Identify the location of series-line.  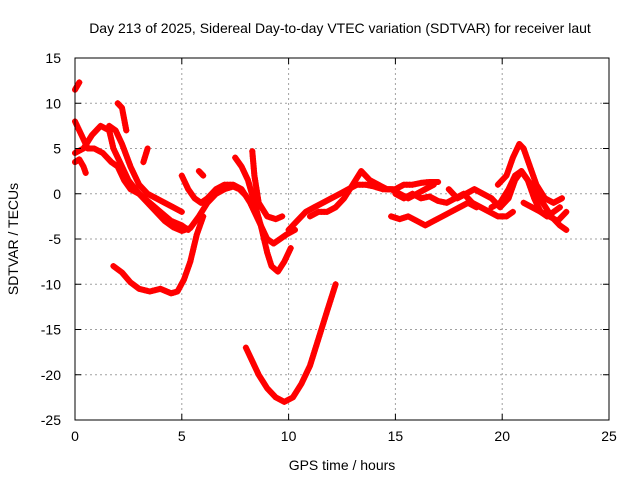
(77, 86).